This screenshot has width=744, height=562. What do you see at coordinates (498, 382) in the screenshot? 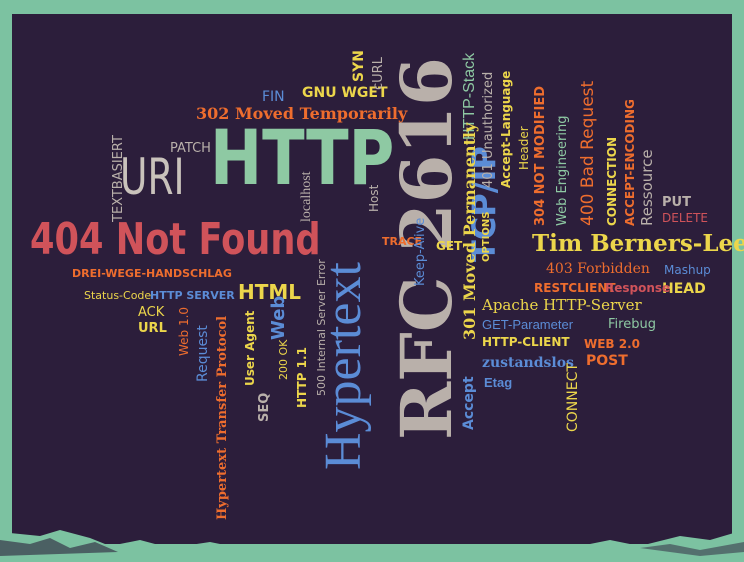
I see `word-etag: Etag` at bounding box center [498, 382].